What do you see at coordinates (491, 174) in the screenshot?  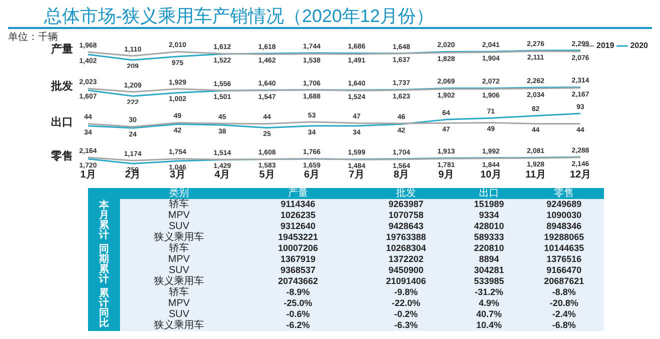 I see `x-tick-label: 10月` at bounding box center [491, 174].